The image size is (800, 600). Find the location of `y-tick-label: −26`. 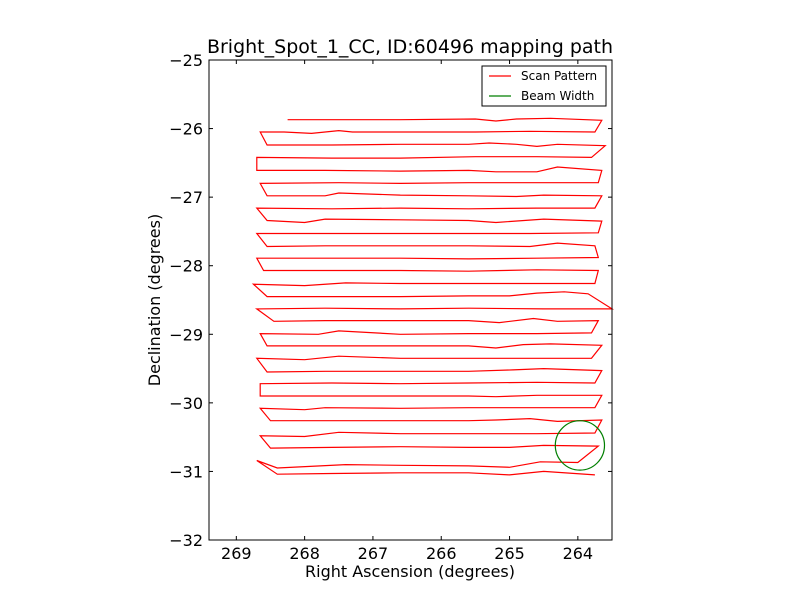

y-tick-label: −26 is located at coordinates (186, 129).